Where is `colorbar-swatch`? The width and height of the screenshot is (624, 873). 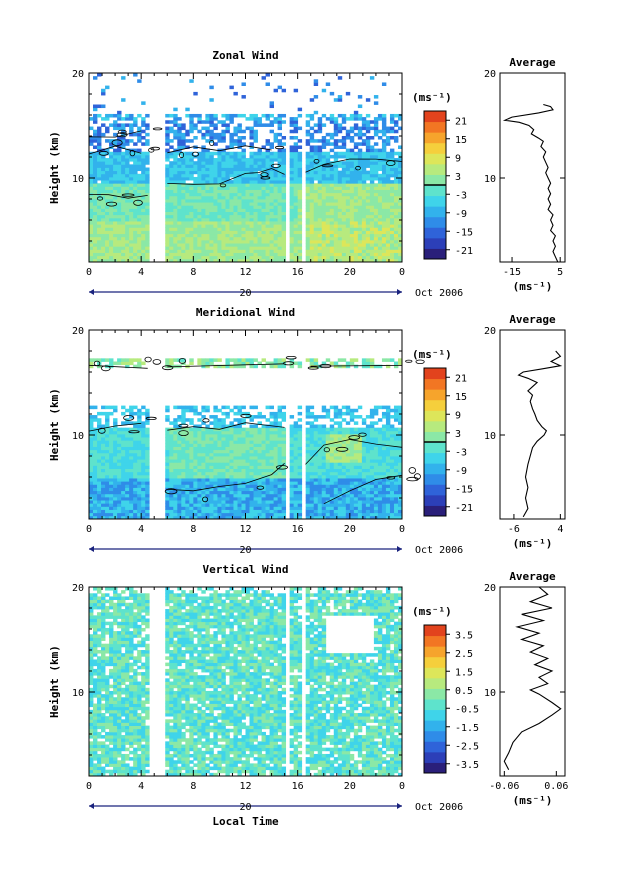 colorbar-swatch is located at coordinates (435, 243).